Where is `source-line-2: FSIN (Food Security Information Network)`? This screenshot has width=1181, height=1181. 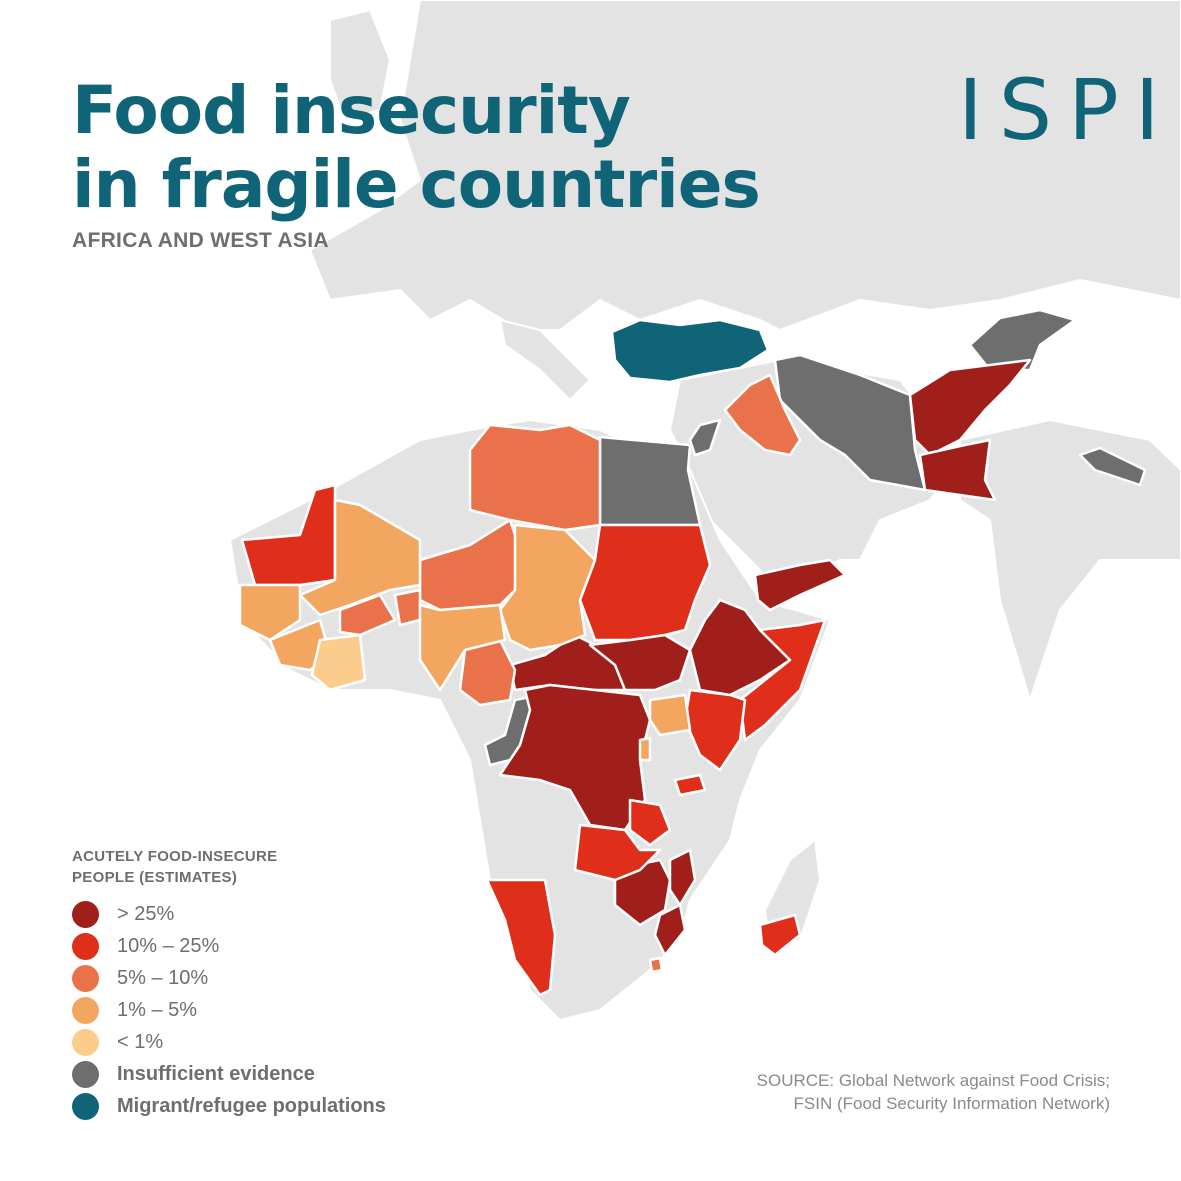
source-line-2: FSIN (Food Security Information Network) is located at coordinates (951, 1103).